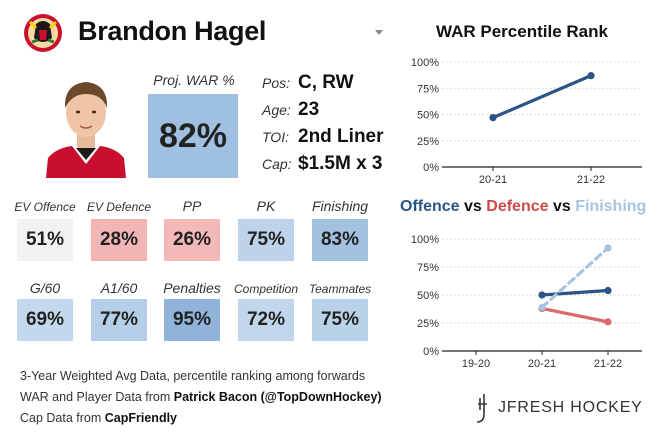  I want to click on cap-label: Cap:, so click(277, 164).